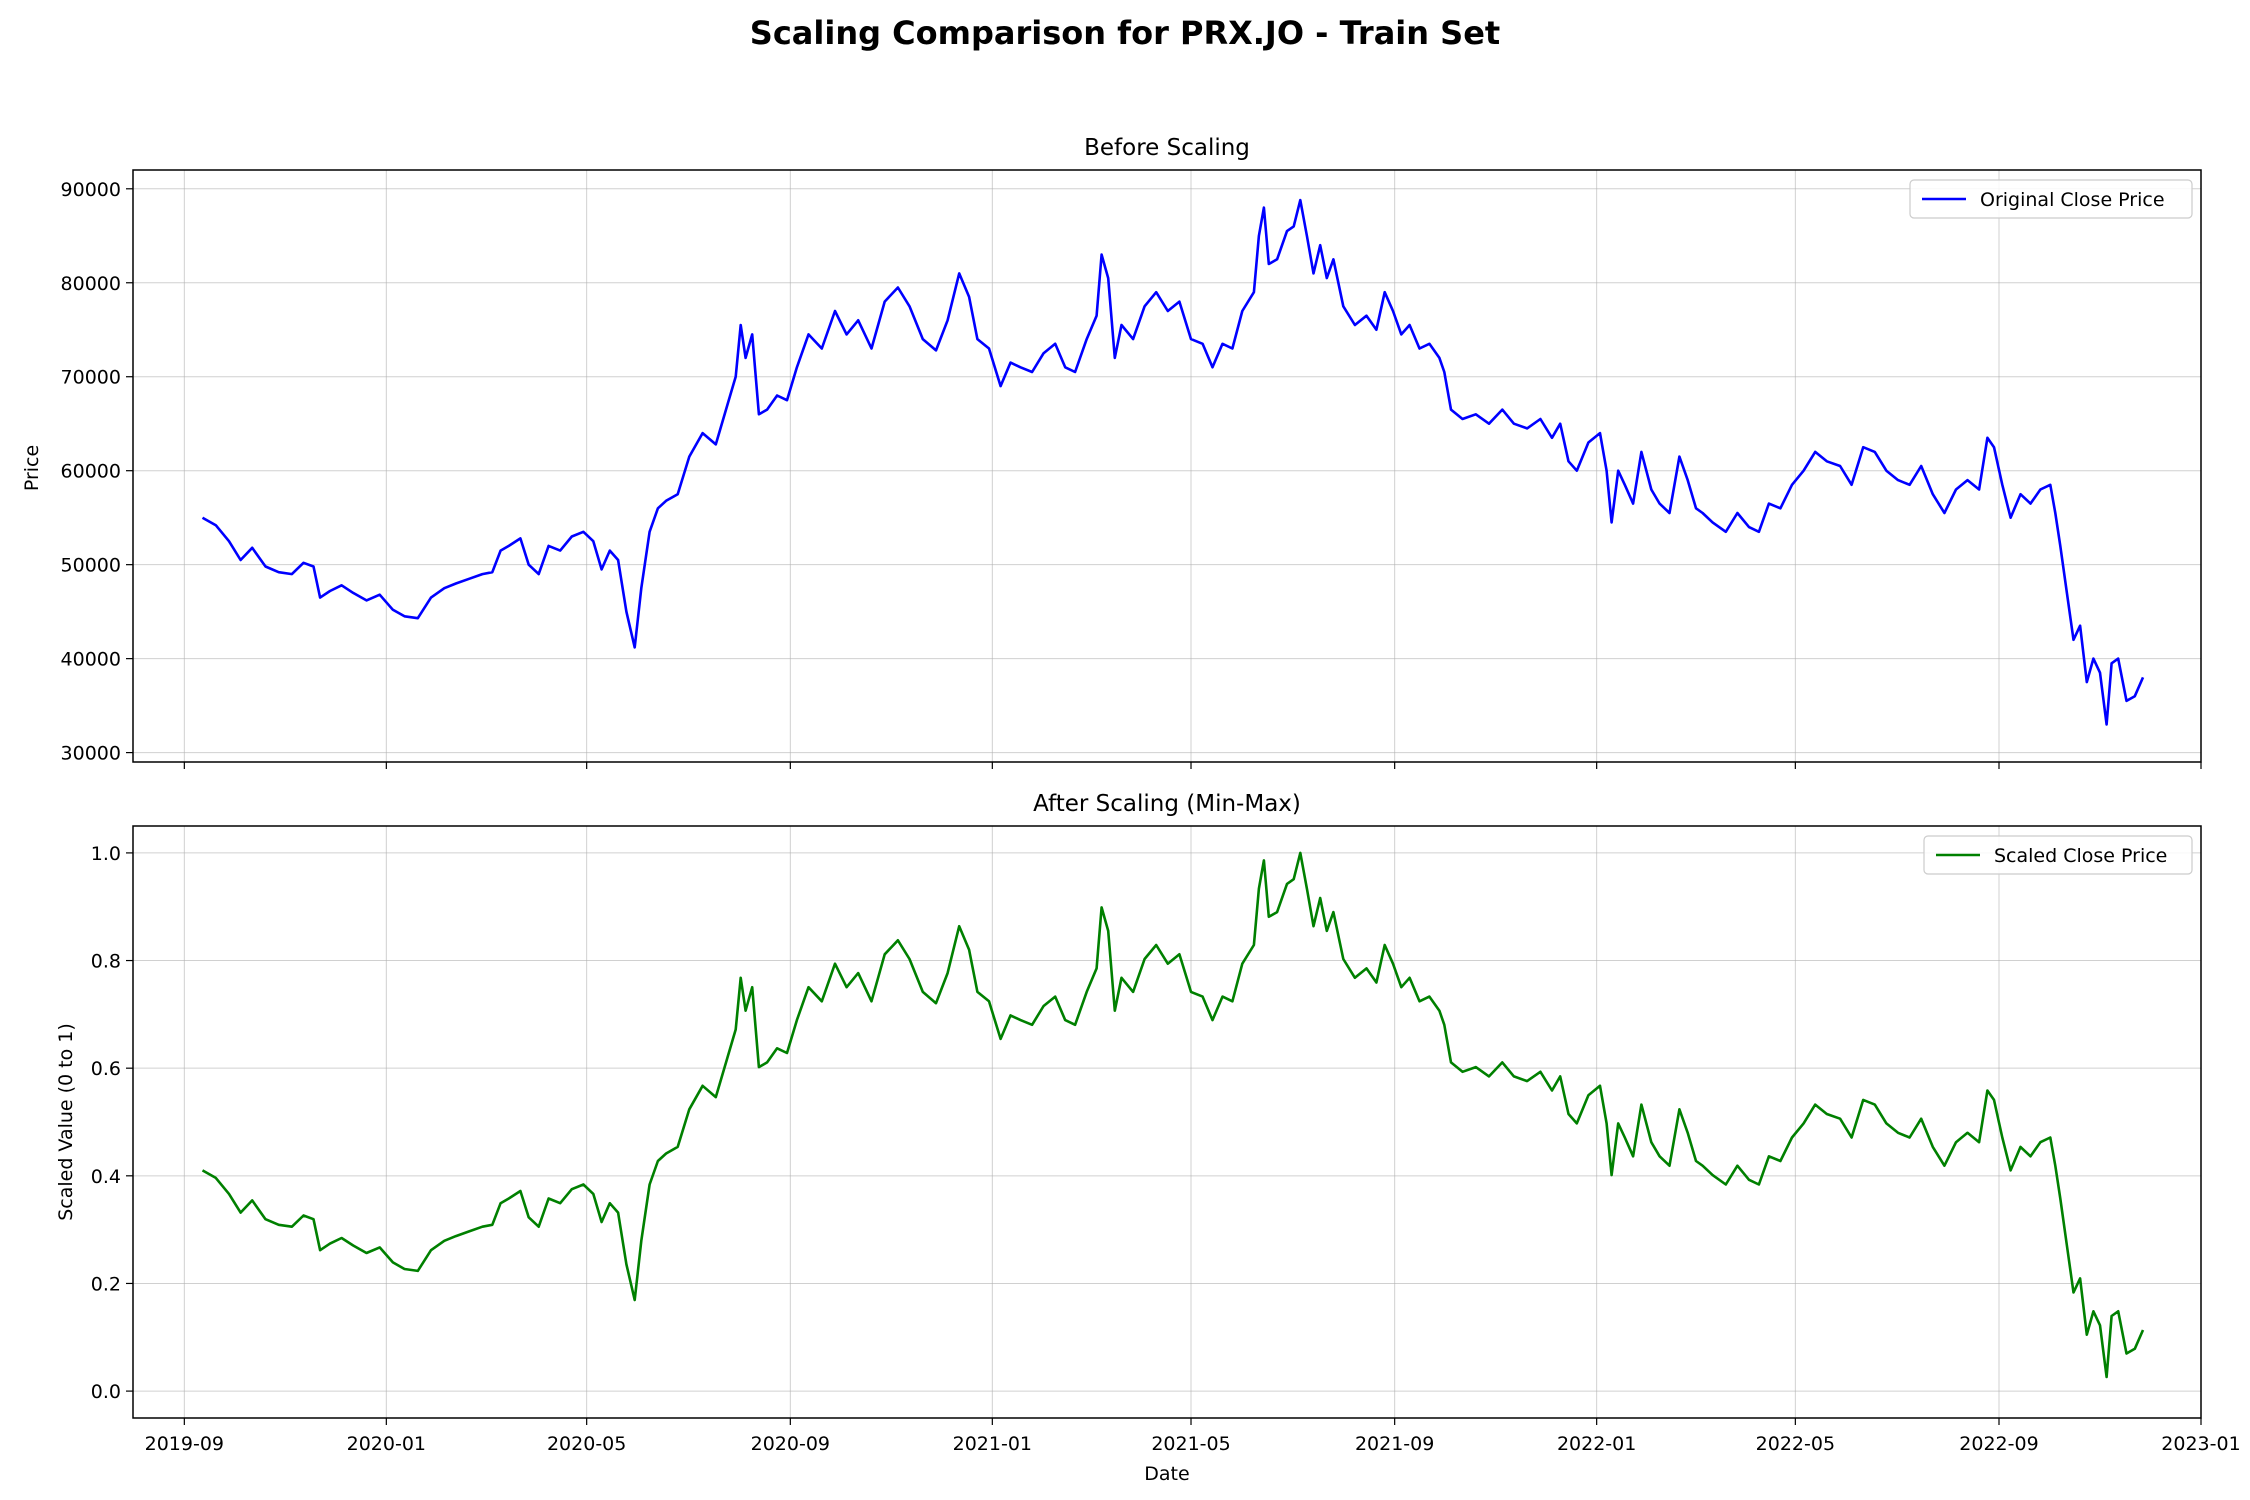 The height and width of the screenshot is (1500, 2250). Describe the element at coordinates (91, 566) in the screenshot. I see `y-tick-label: 50000` at that location.